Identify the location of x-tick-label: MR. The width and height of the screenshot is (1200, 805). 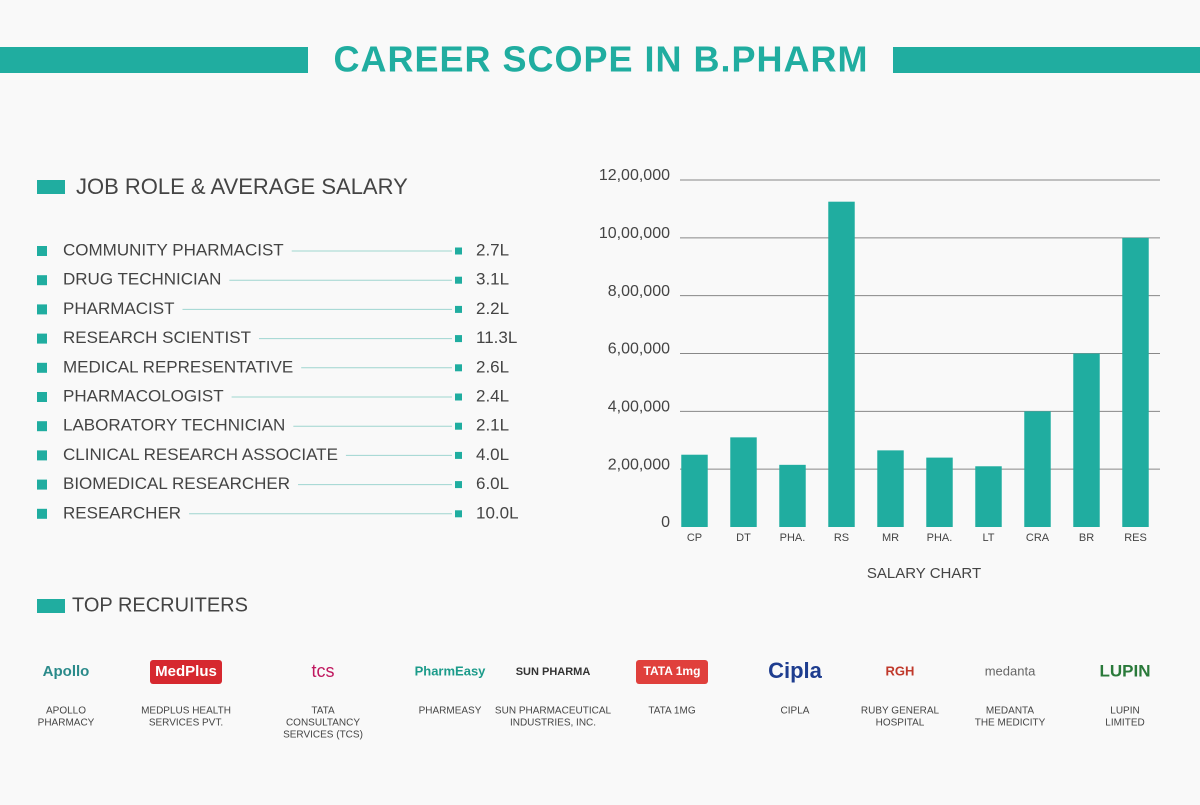
(890, 538).